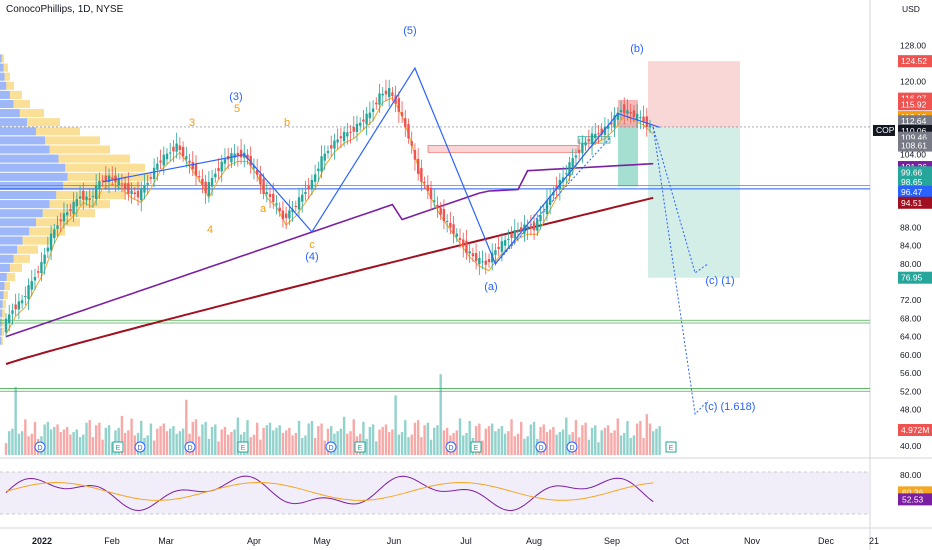  Describe the element at coordinates (911, 227) in the screenshot. I see `price-tick-label: 88.00` at that location.